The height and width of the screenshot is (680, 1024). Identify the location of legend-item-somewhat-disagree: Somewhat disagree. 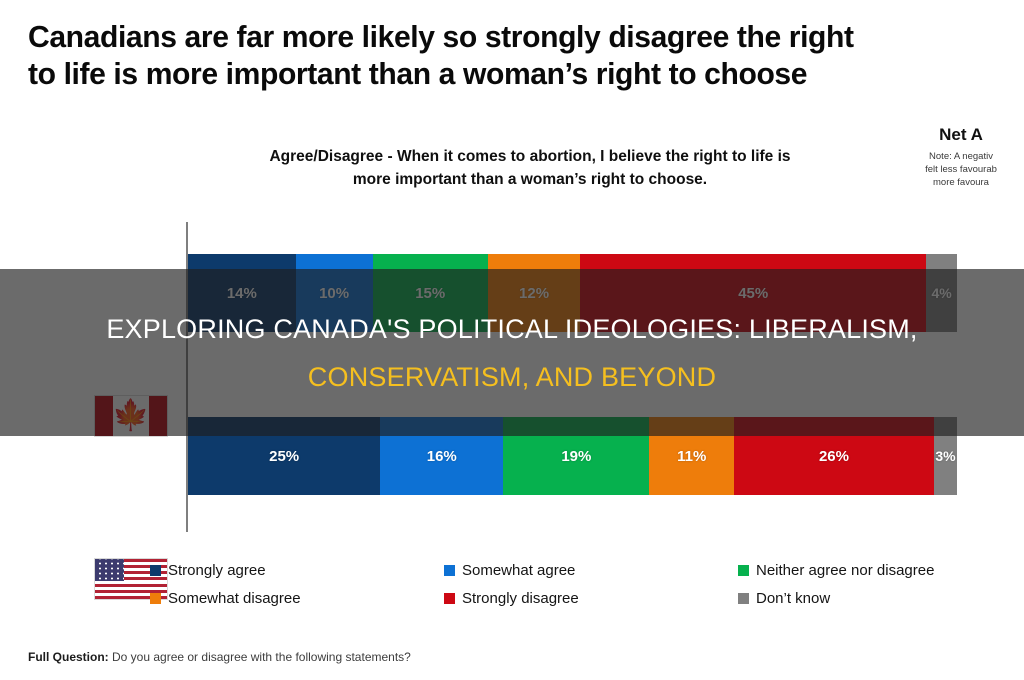
(297, 598).